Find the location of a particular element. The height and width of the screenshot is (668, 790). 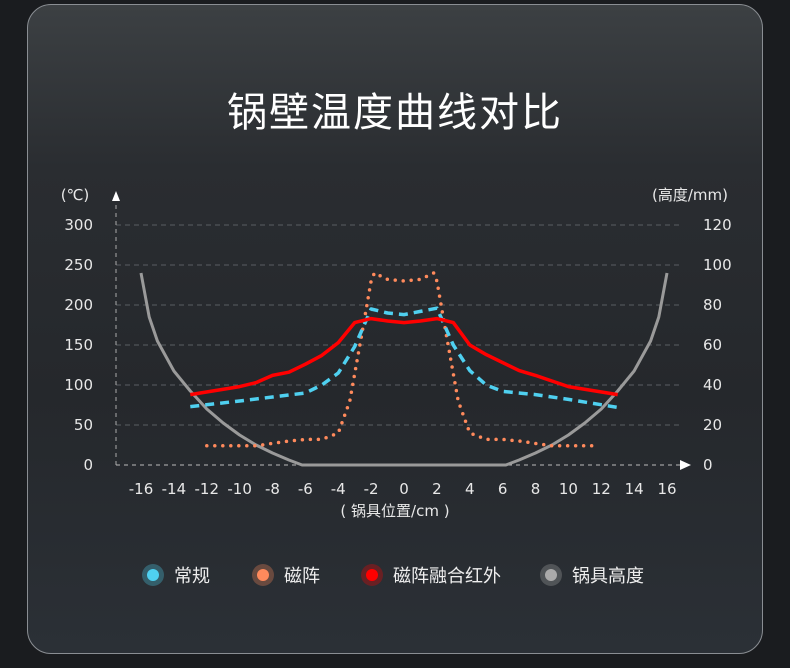

x-tick-label: 4 is located at coordinates (470, 489).